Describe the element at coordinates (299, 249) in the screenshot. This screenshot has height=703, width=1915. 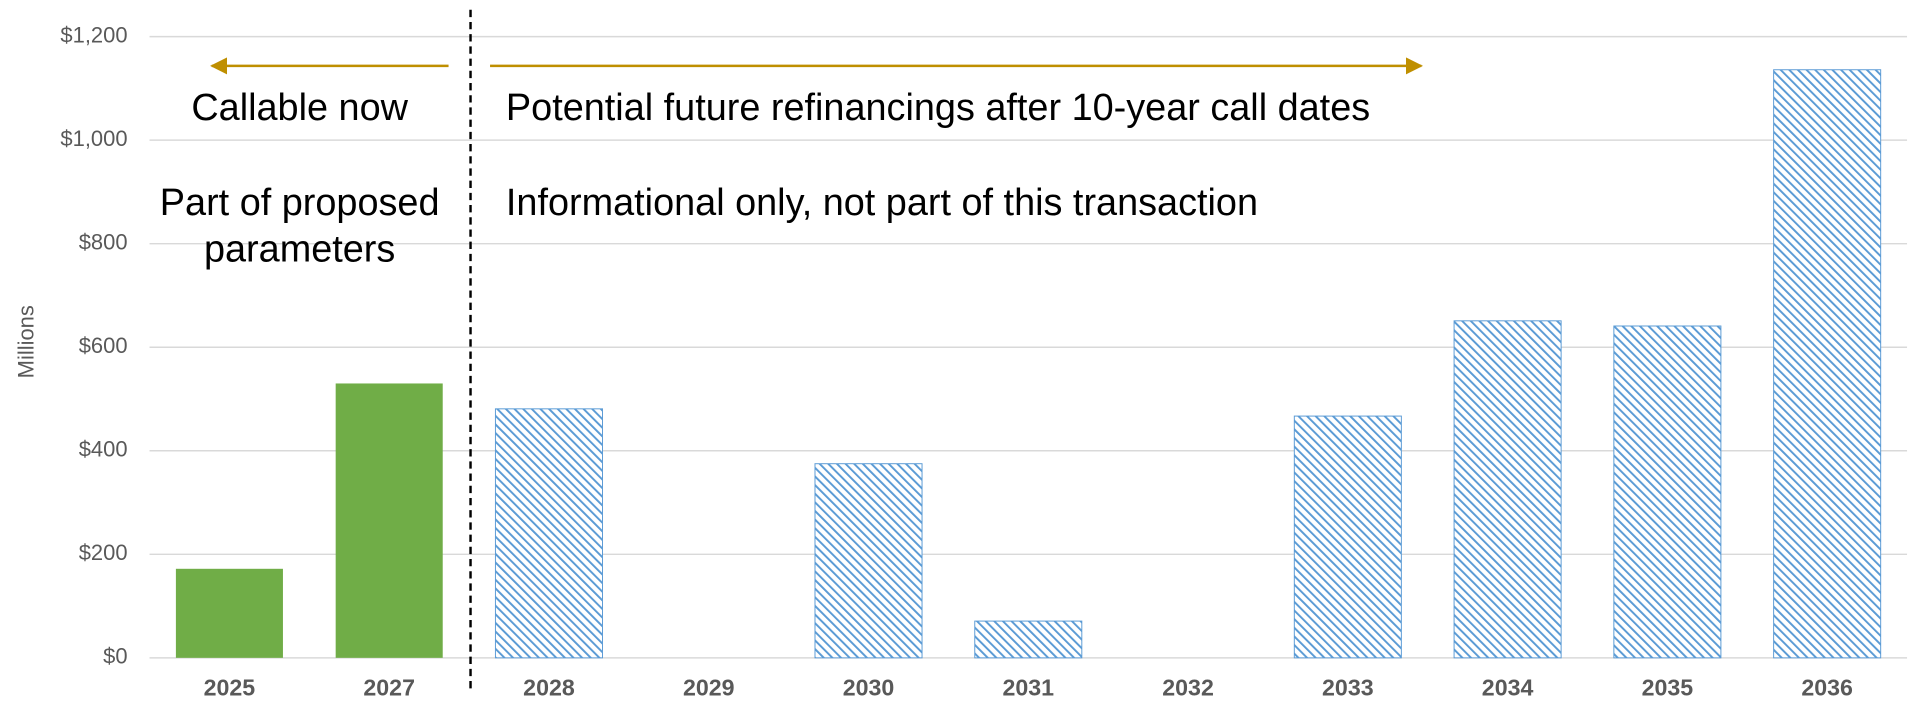
I see `annotation: parameters` at that location.